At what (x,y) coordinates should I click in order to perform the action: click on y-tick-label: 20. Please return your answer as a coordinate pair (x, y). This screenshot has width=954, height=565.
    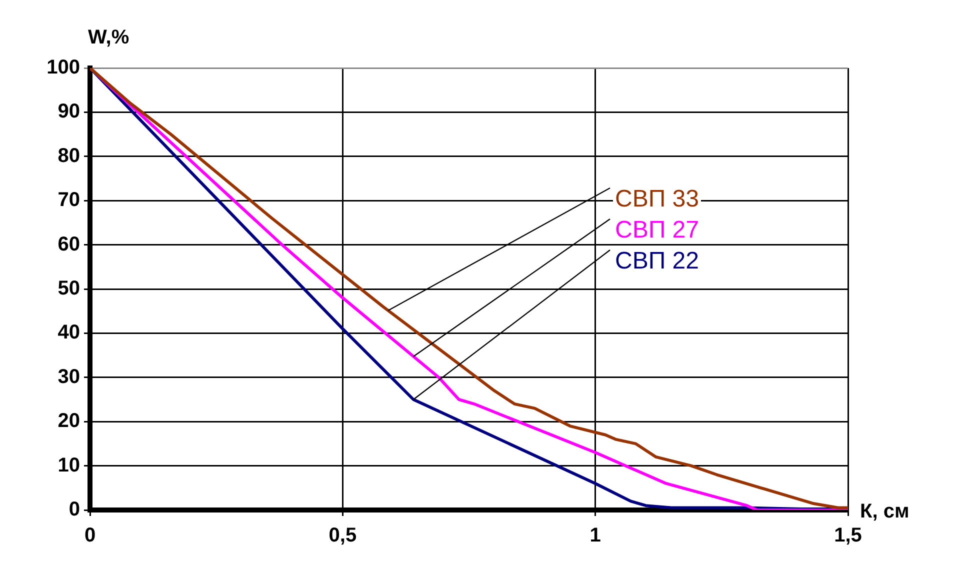
    Looking at the image, I should click on (69, 421).